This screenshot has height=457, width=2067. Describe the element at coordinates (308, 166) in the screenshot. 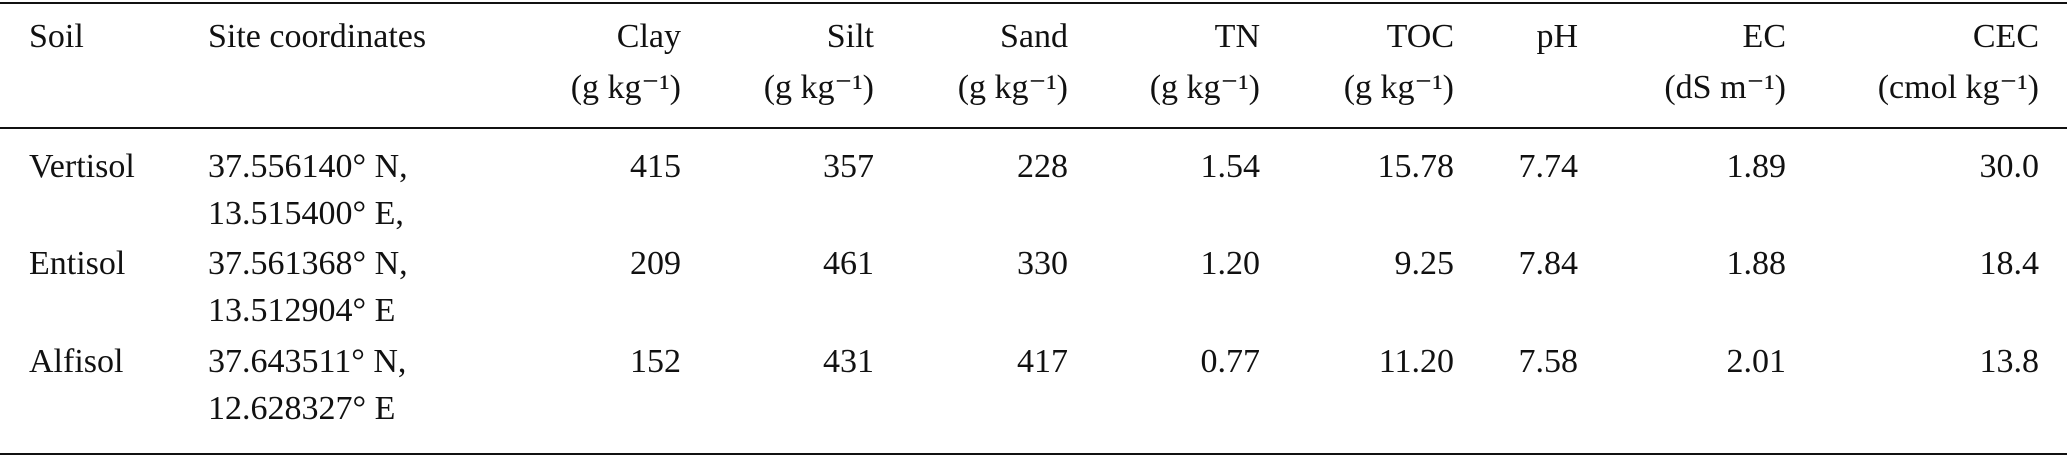

I see `coordinate-line: 37.556140° N,` at that location.